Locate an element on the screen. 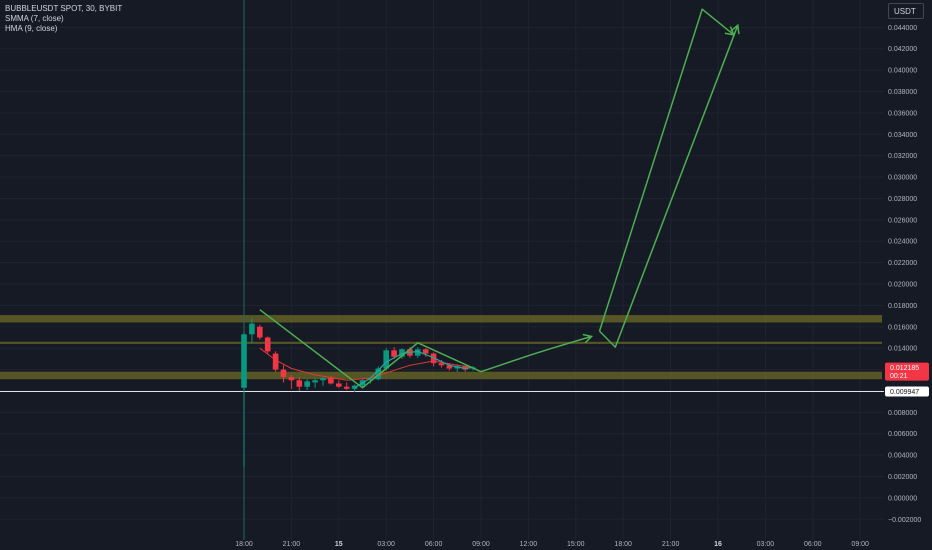 This screenshot has height=550, width=932. price-tick-label: 0.036000 is located at coordinates (902, 113).